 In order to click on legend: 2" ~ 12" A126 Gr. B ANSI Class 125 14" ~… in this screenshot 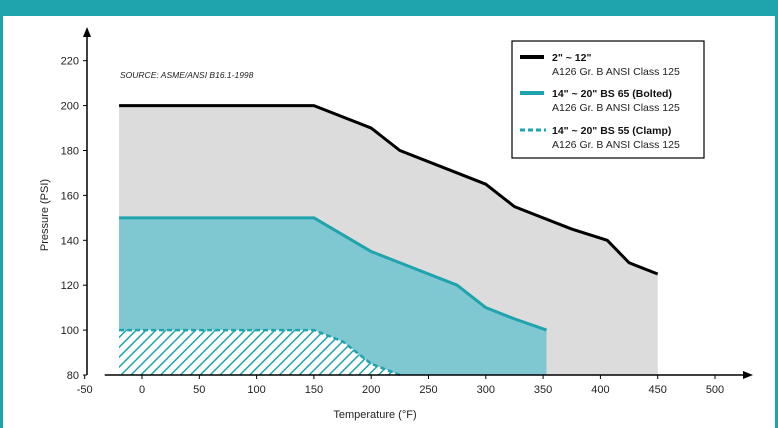, I will do `click(608, 99)`.